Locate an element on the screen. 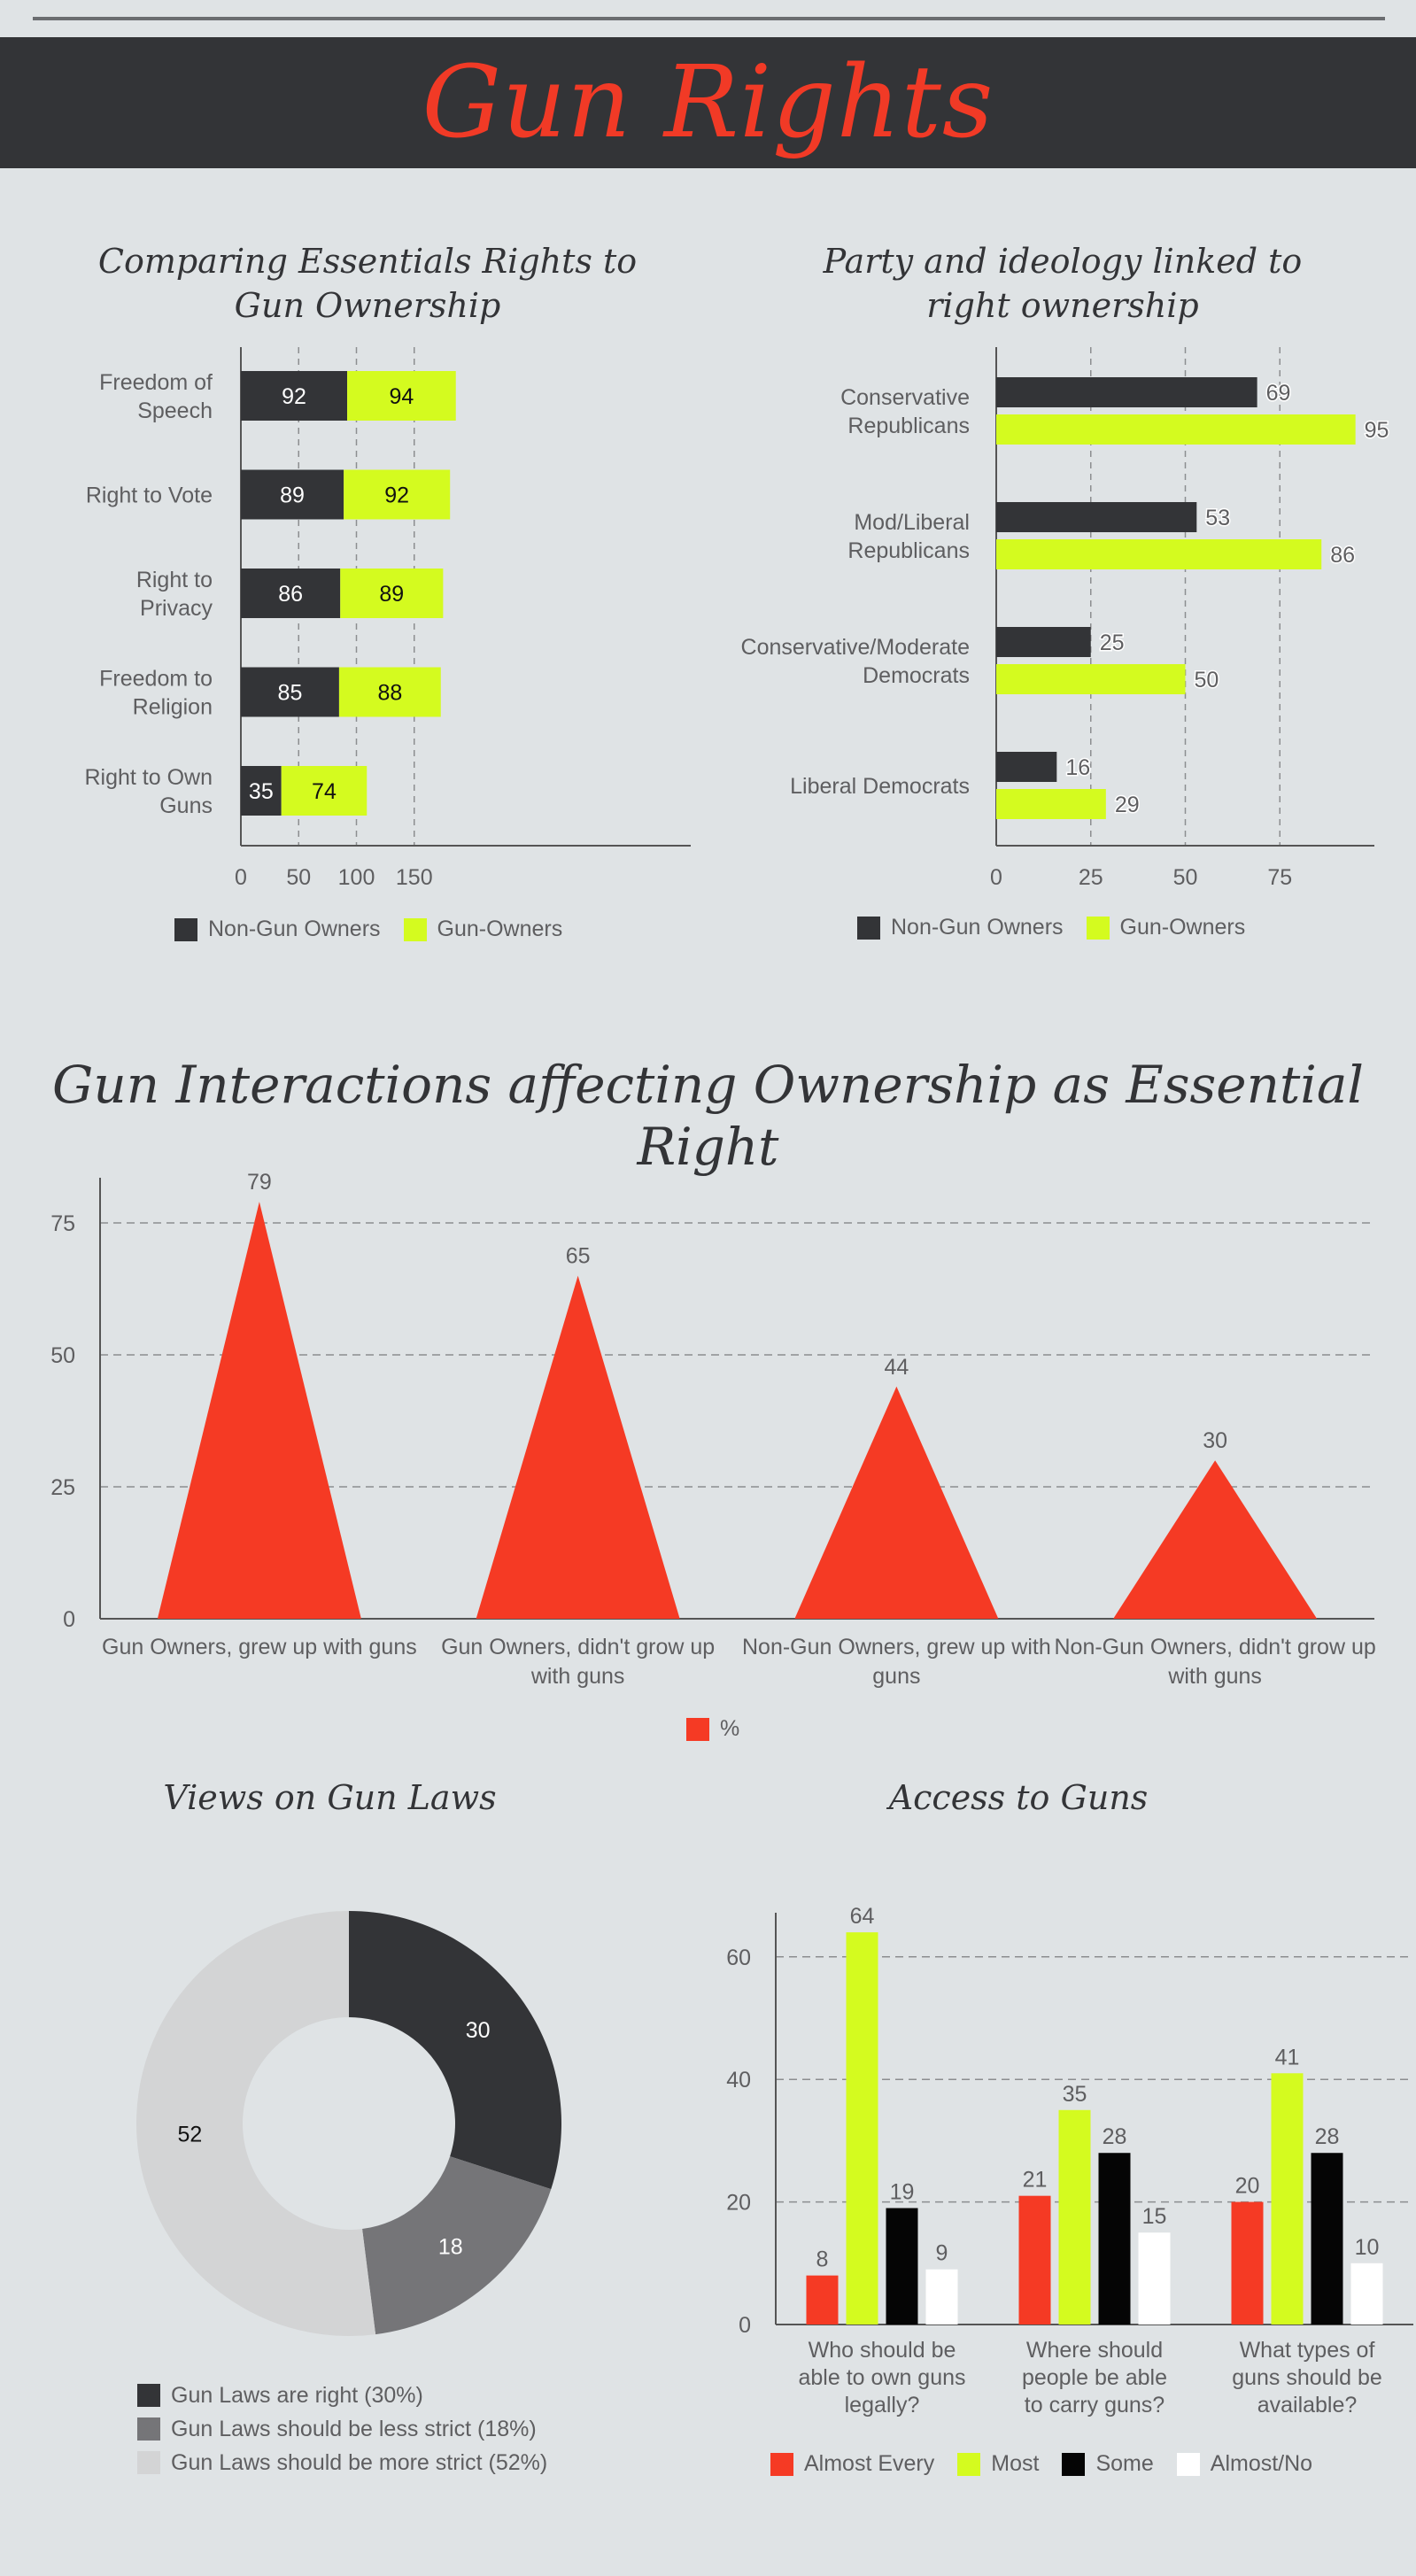 Image resolution: width=1416 pixels, height=2576 pixels. bar-value-label: 69 is located at coordinates (1278, 393).